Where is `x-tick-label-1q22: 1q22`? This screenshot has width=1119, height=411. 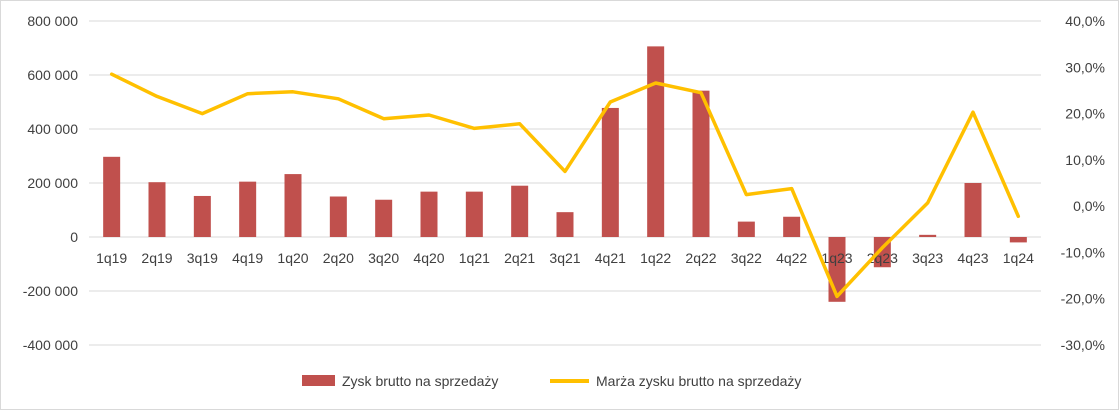 x-tick-label-1q22: 1q22 is located at coordinates (655, 258).